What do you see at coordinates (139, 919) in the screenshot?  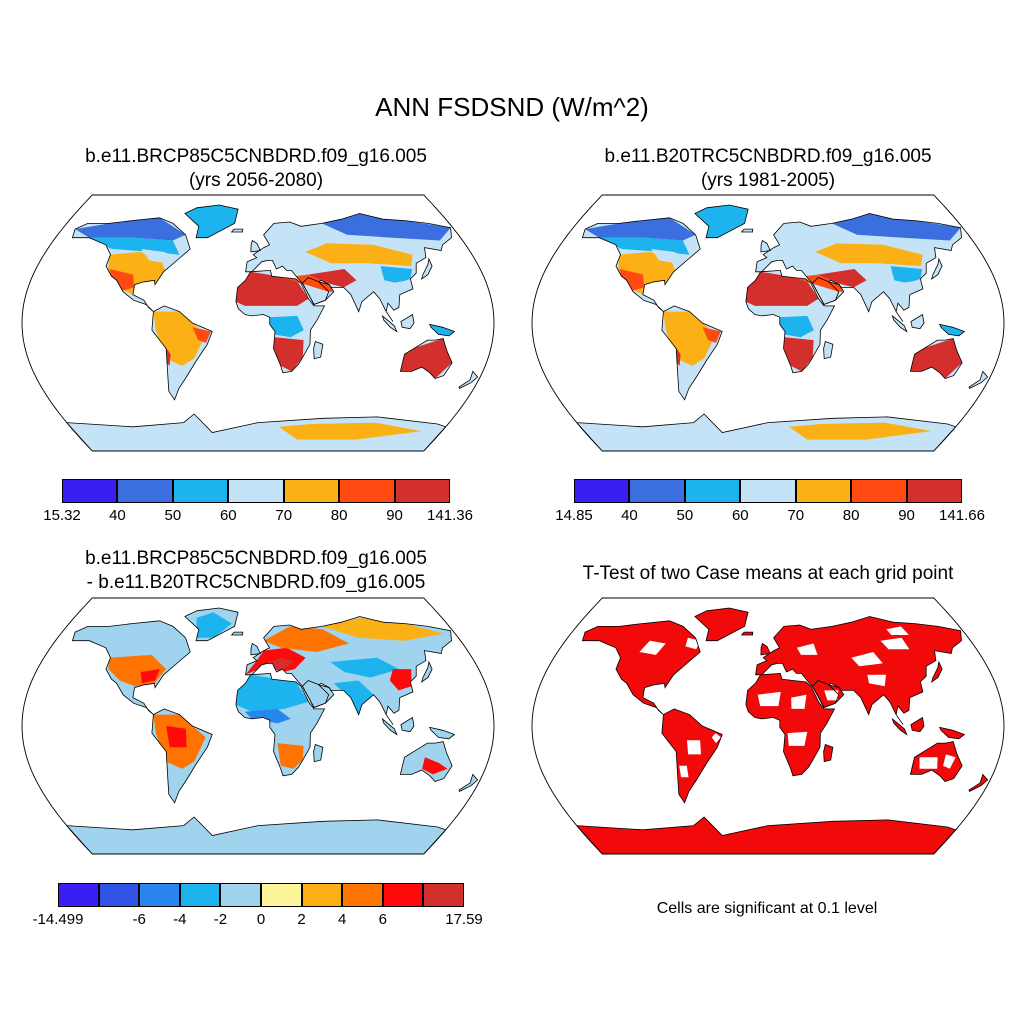 I see `colorbar-tick-label: -6` at bounding box center [139, 919].